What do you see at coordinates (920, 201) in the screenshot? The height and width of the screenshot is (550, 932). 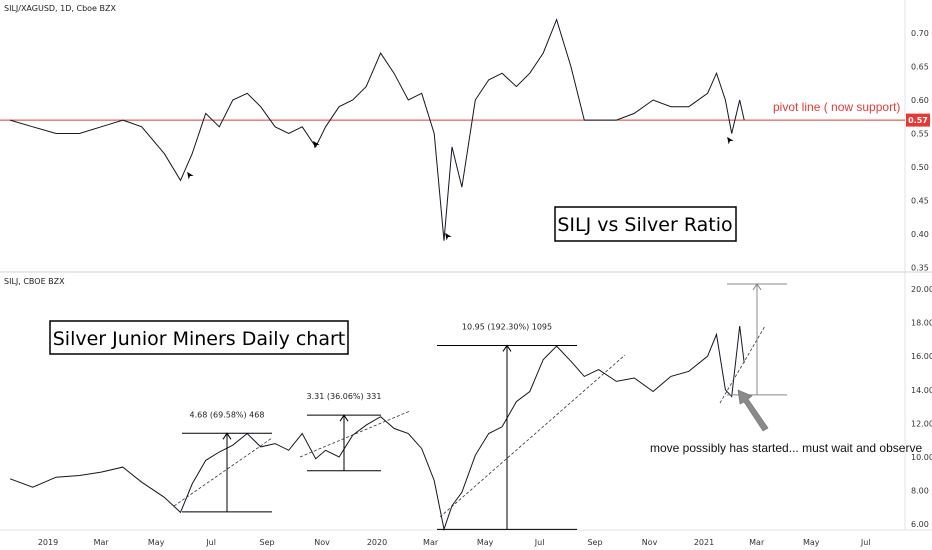 I see `y-tick-label: 0.45` at bounding box center [920, 201].